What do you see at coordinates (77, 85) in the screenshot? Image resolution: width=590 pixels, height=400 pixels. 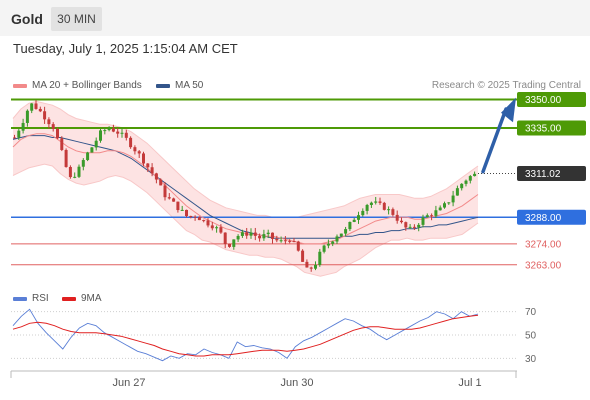 I see `legend-ma20: MA 20 + Bollinger Bands` at bounding box center [77, 85].